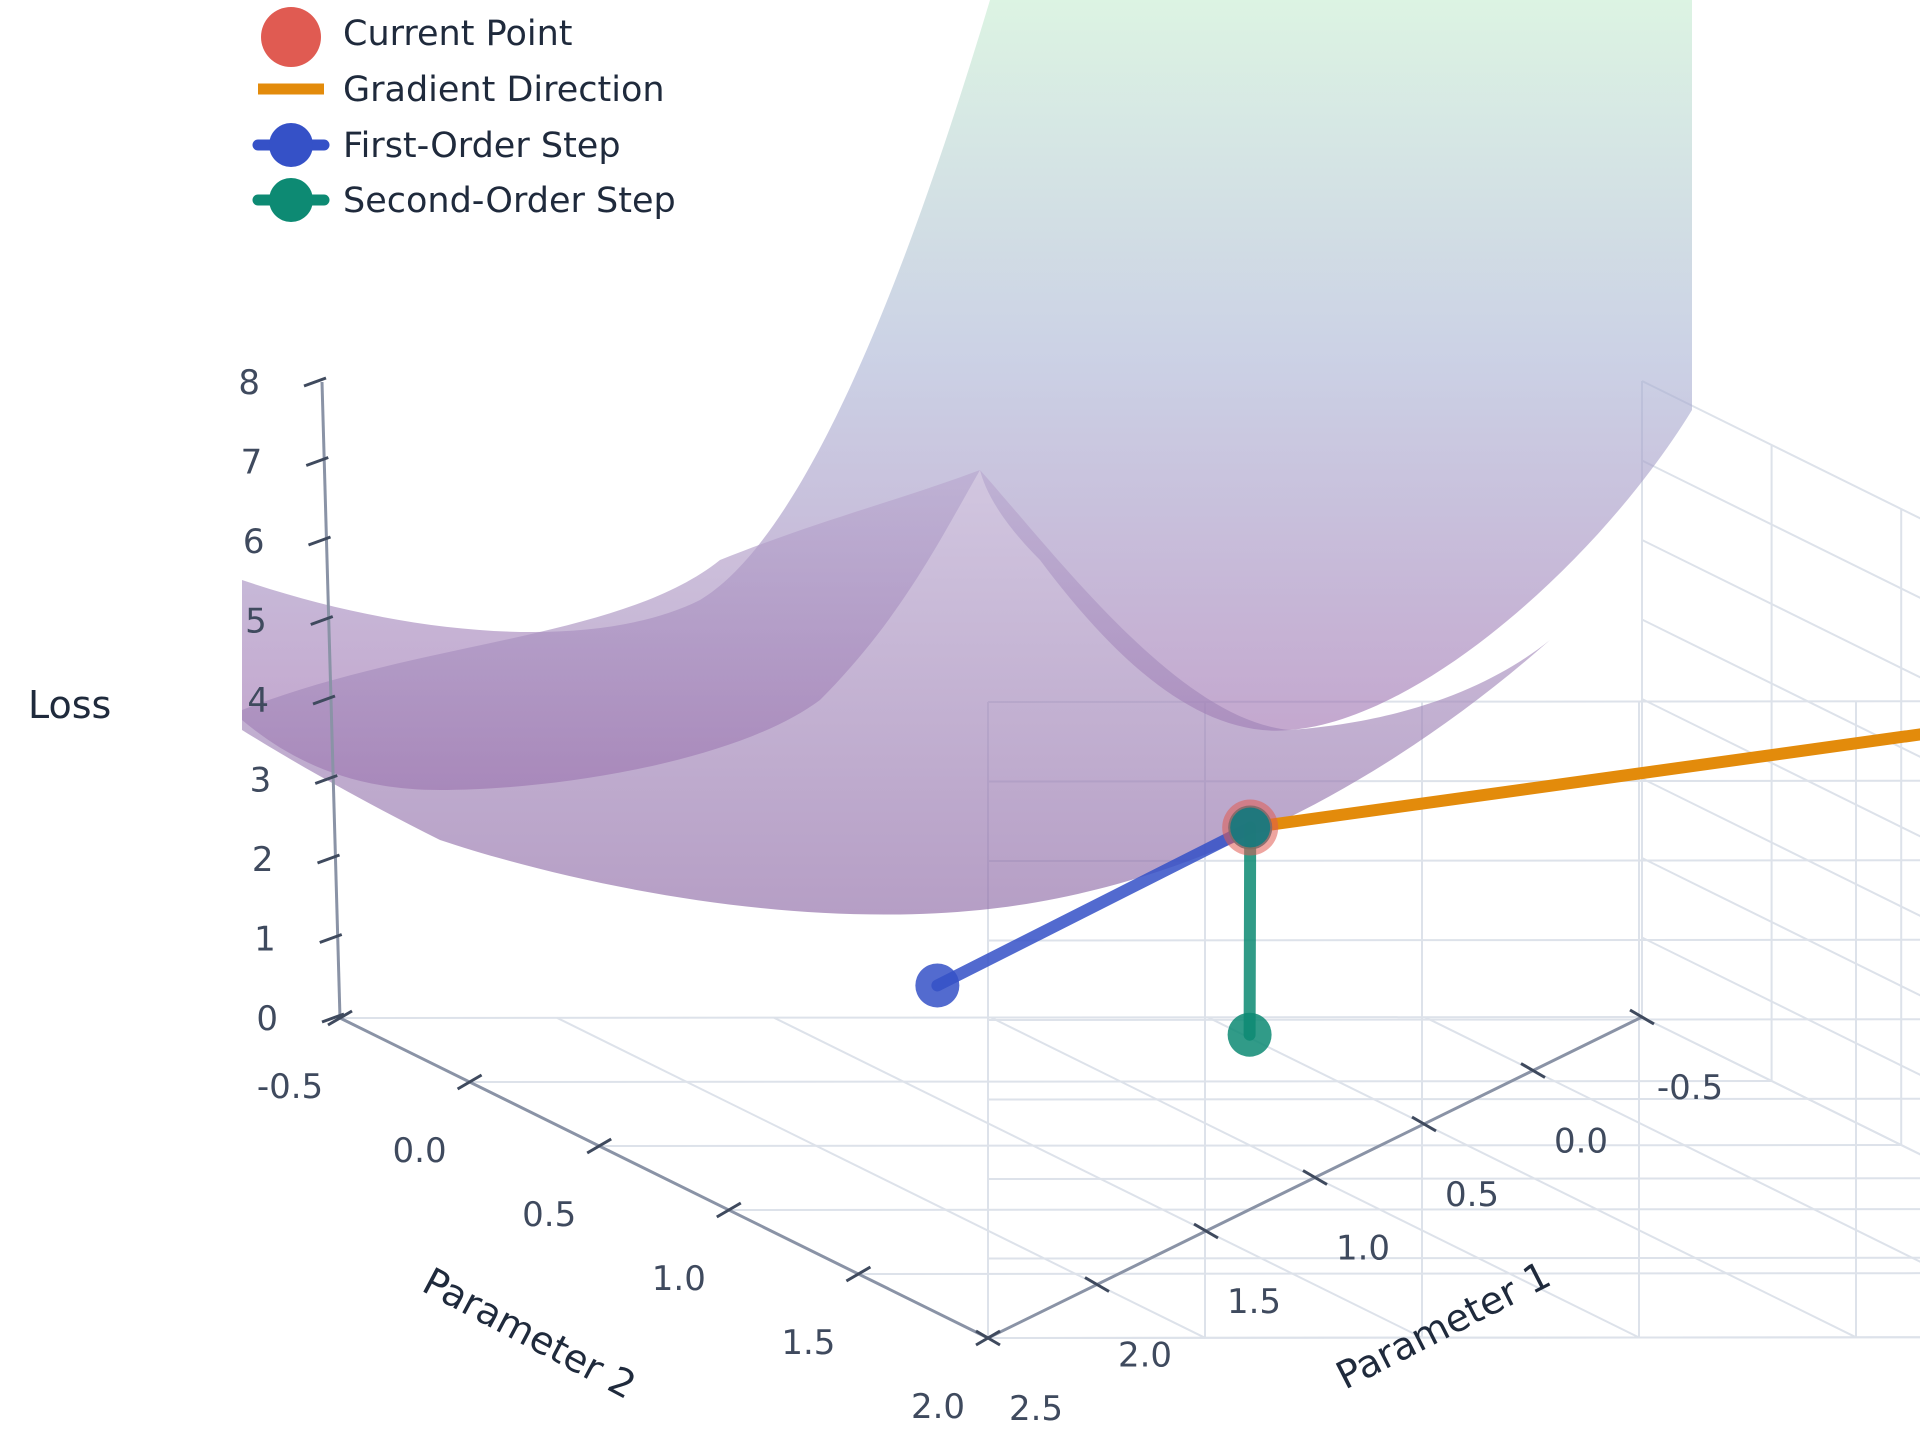 The image size is (1920, 1440). I want to click on z-tick-label-1: 1, so click(265, 940).